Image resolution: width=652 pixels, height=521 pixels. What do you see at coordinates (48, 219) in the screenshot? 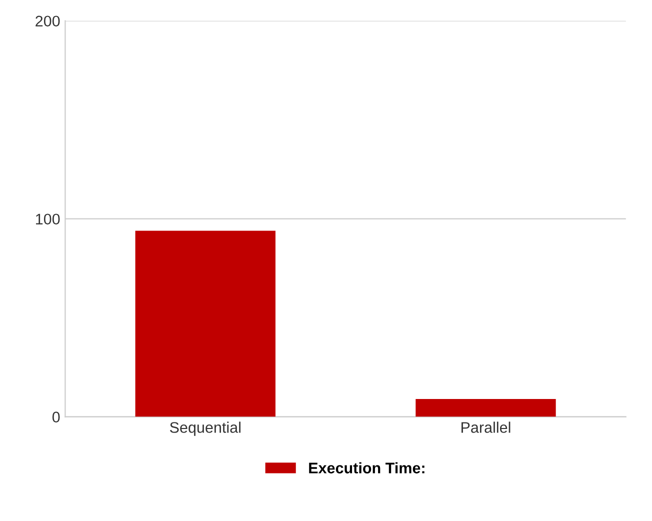
I see `y-tick-label: 100` at bounding box center [48, 219].